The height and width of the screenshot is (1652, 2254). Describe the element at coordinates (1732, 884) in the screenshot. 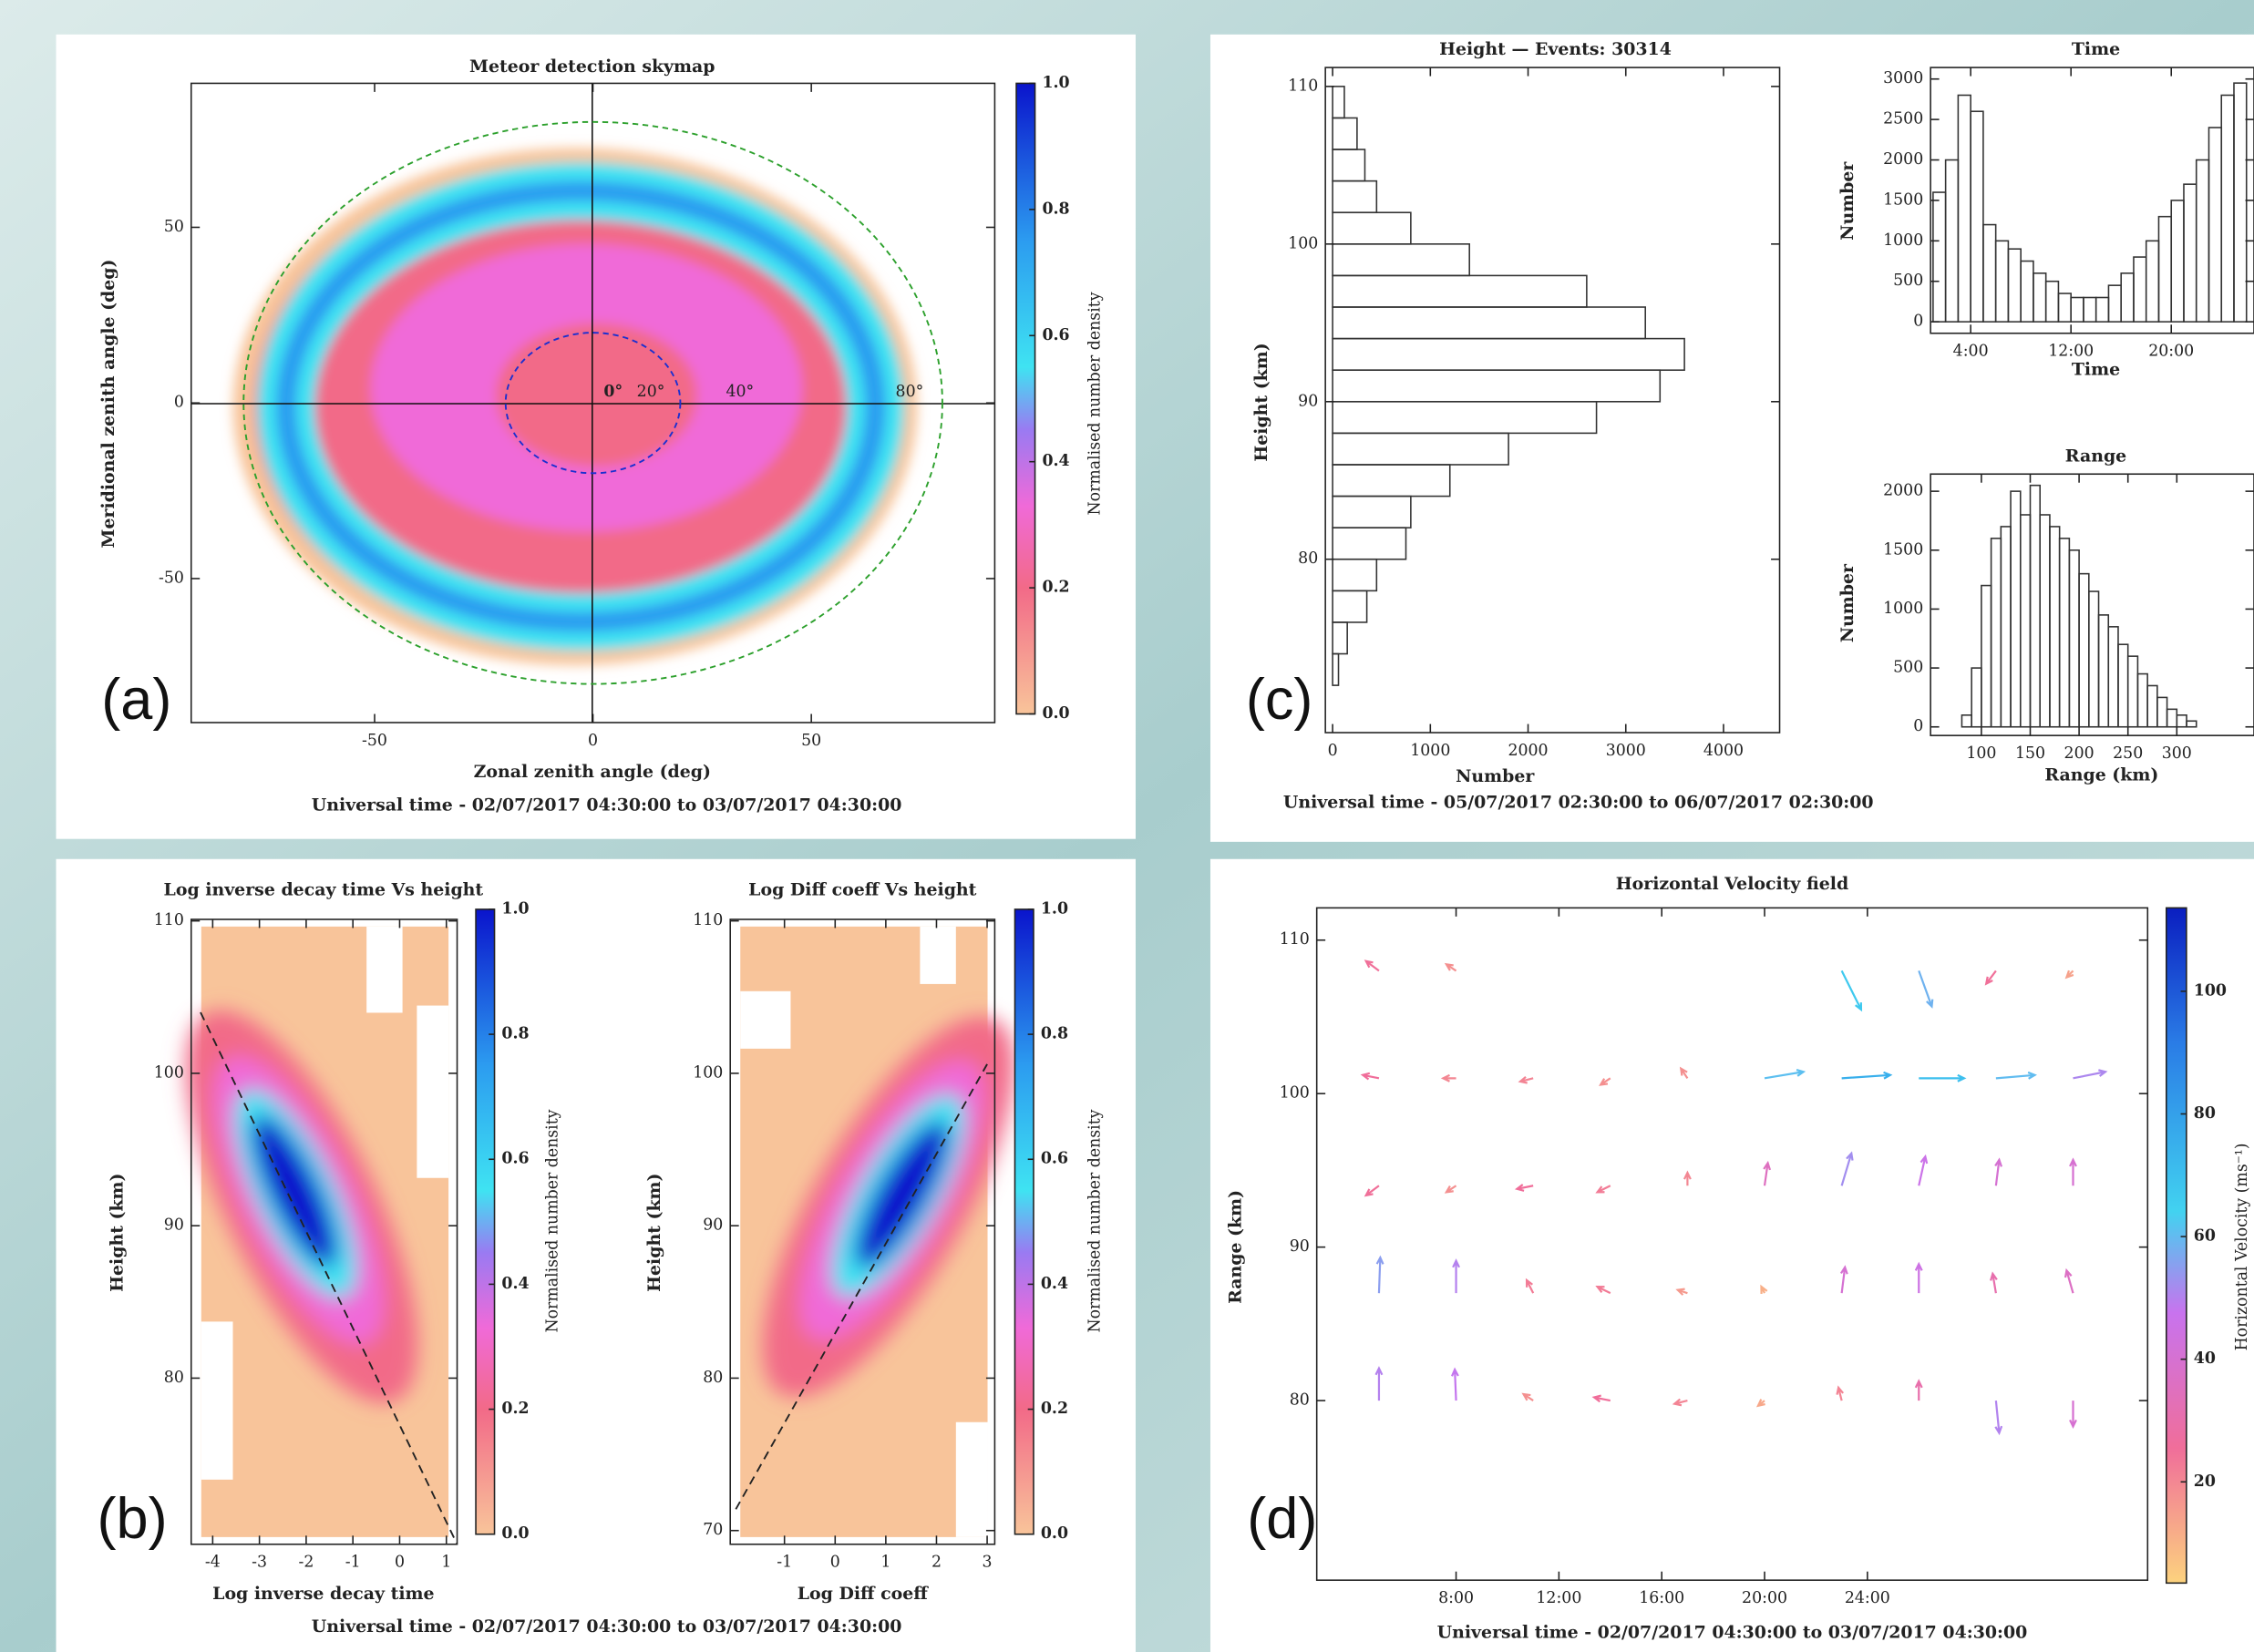

I see `chart-title: Horizontal Velocity field` at that location.